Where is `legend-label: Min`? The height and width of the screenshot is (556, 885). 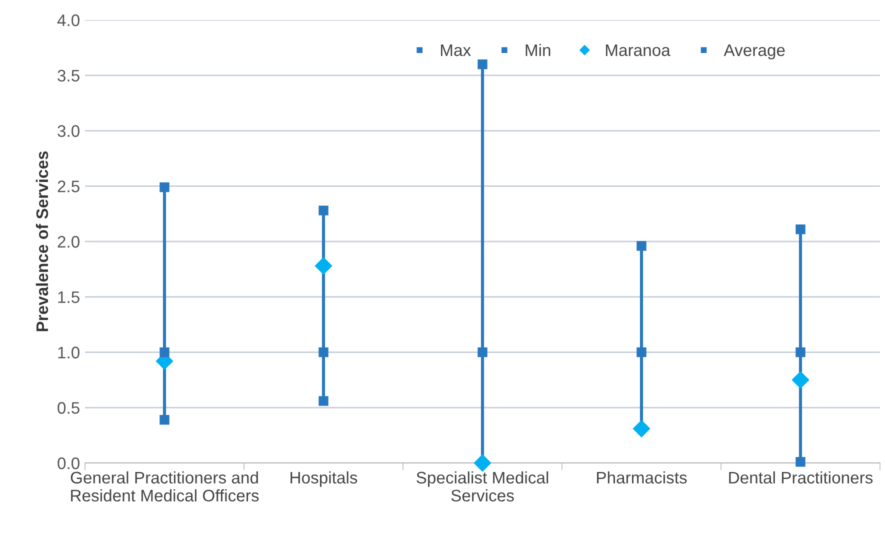
legend-label: Min is located at coordinates (538, 50).